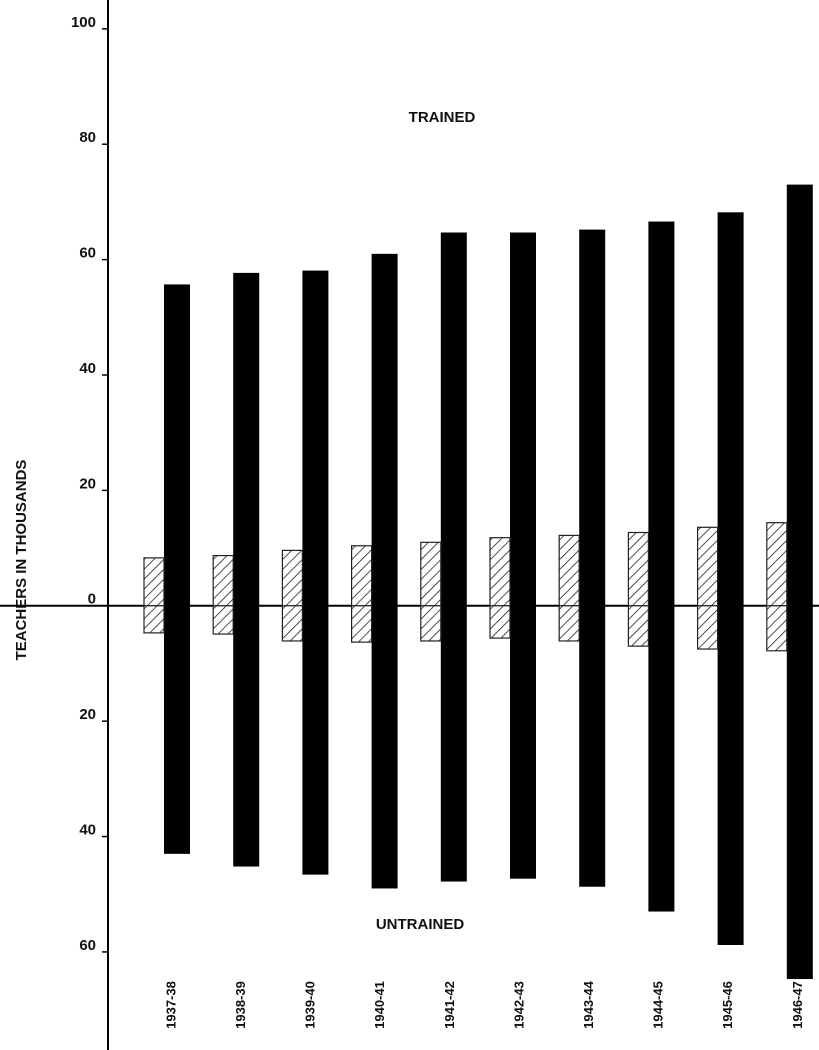 Image resolution: width=819 pixels, height=1050 pixels. Describe the element at coordinates (87, 137) in the screenshot. I see `y-tick-label: 80` at that location.